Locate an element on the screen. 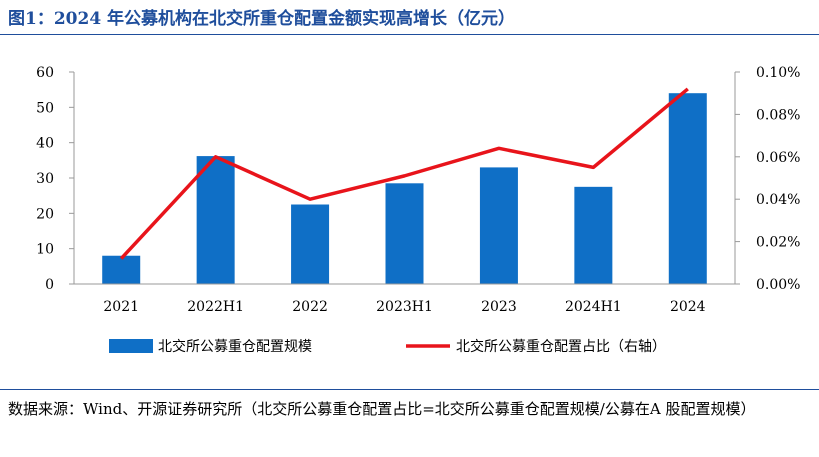 Image resolution: width=819 pixels, height=457 pixels. legend-bar-label: 北交所公募重仓配置规模 is located at coordinates (235, 346).